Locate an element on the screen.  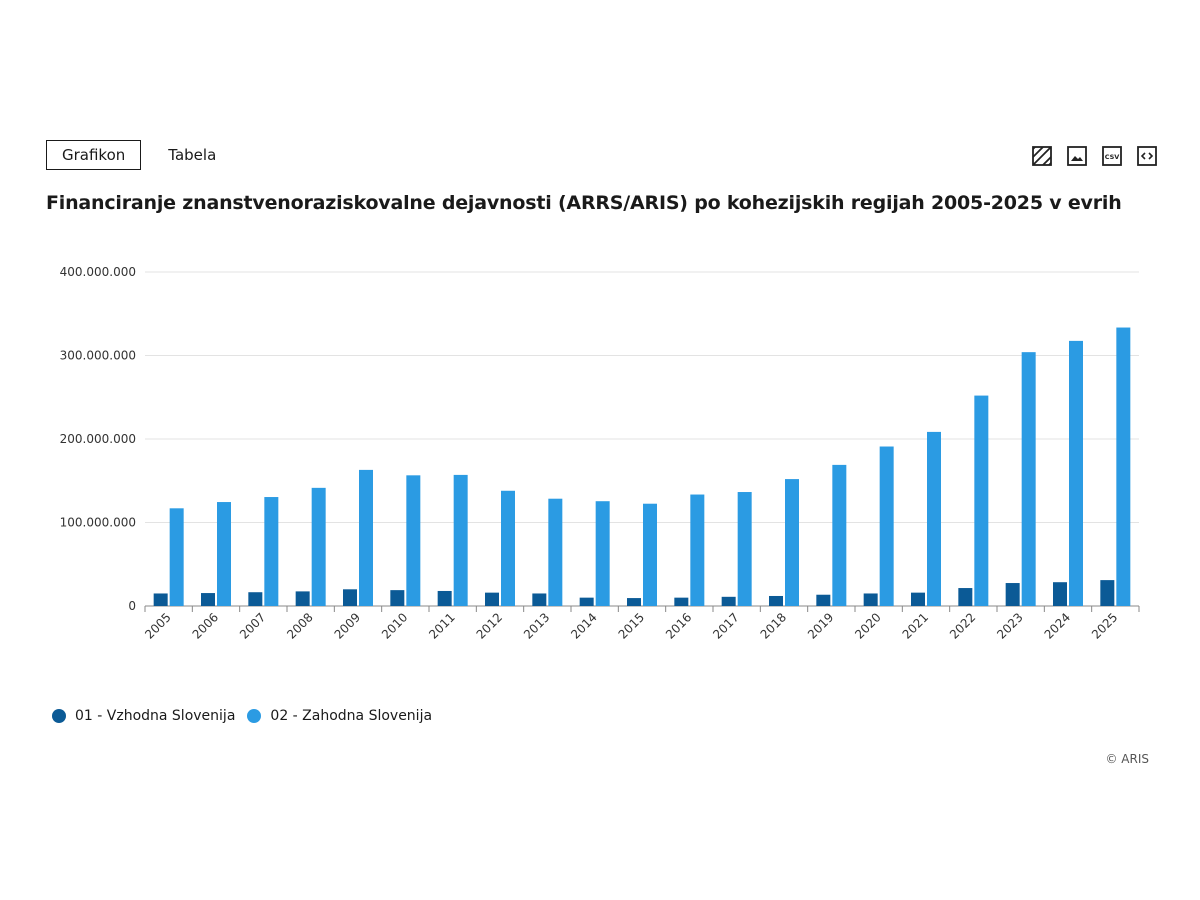
y-tick-label: 200.000.000 is located at coordinates (98, 439).